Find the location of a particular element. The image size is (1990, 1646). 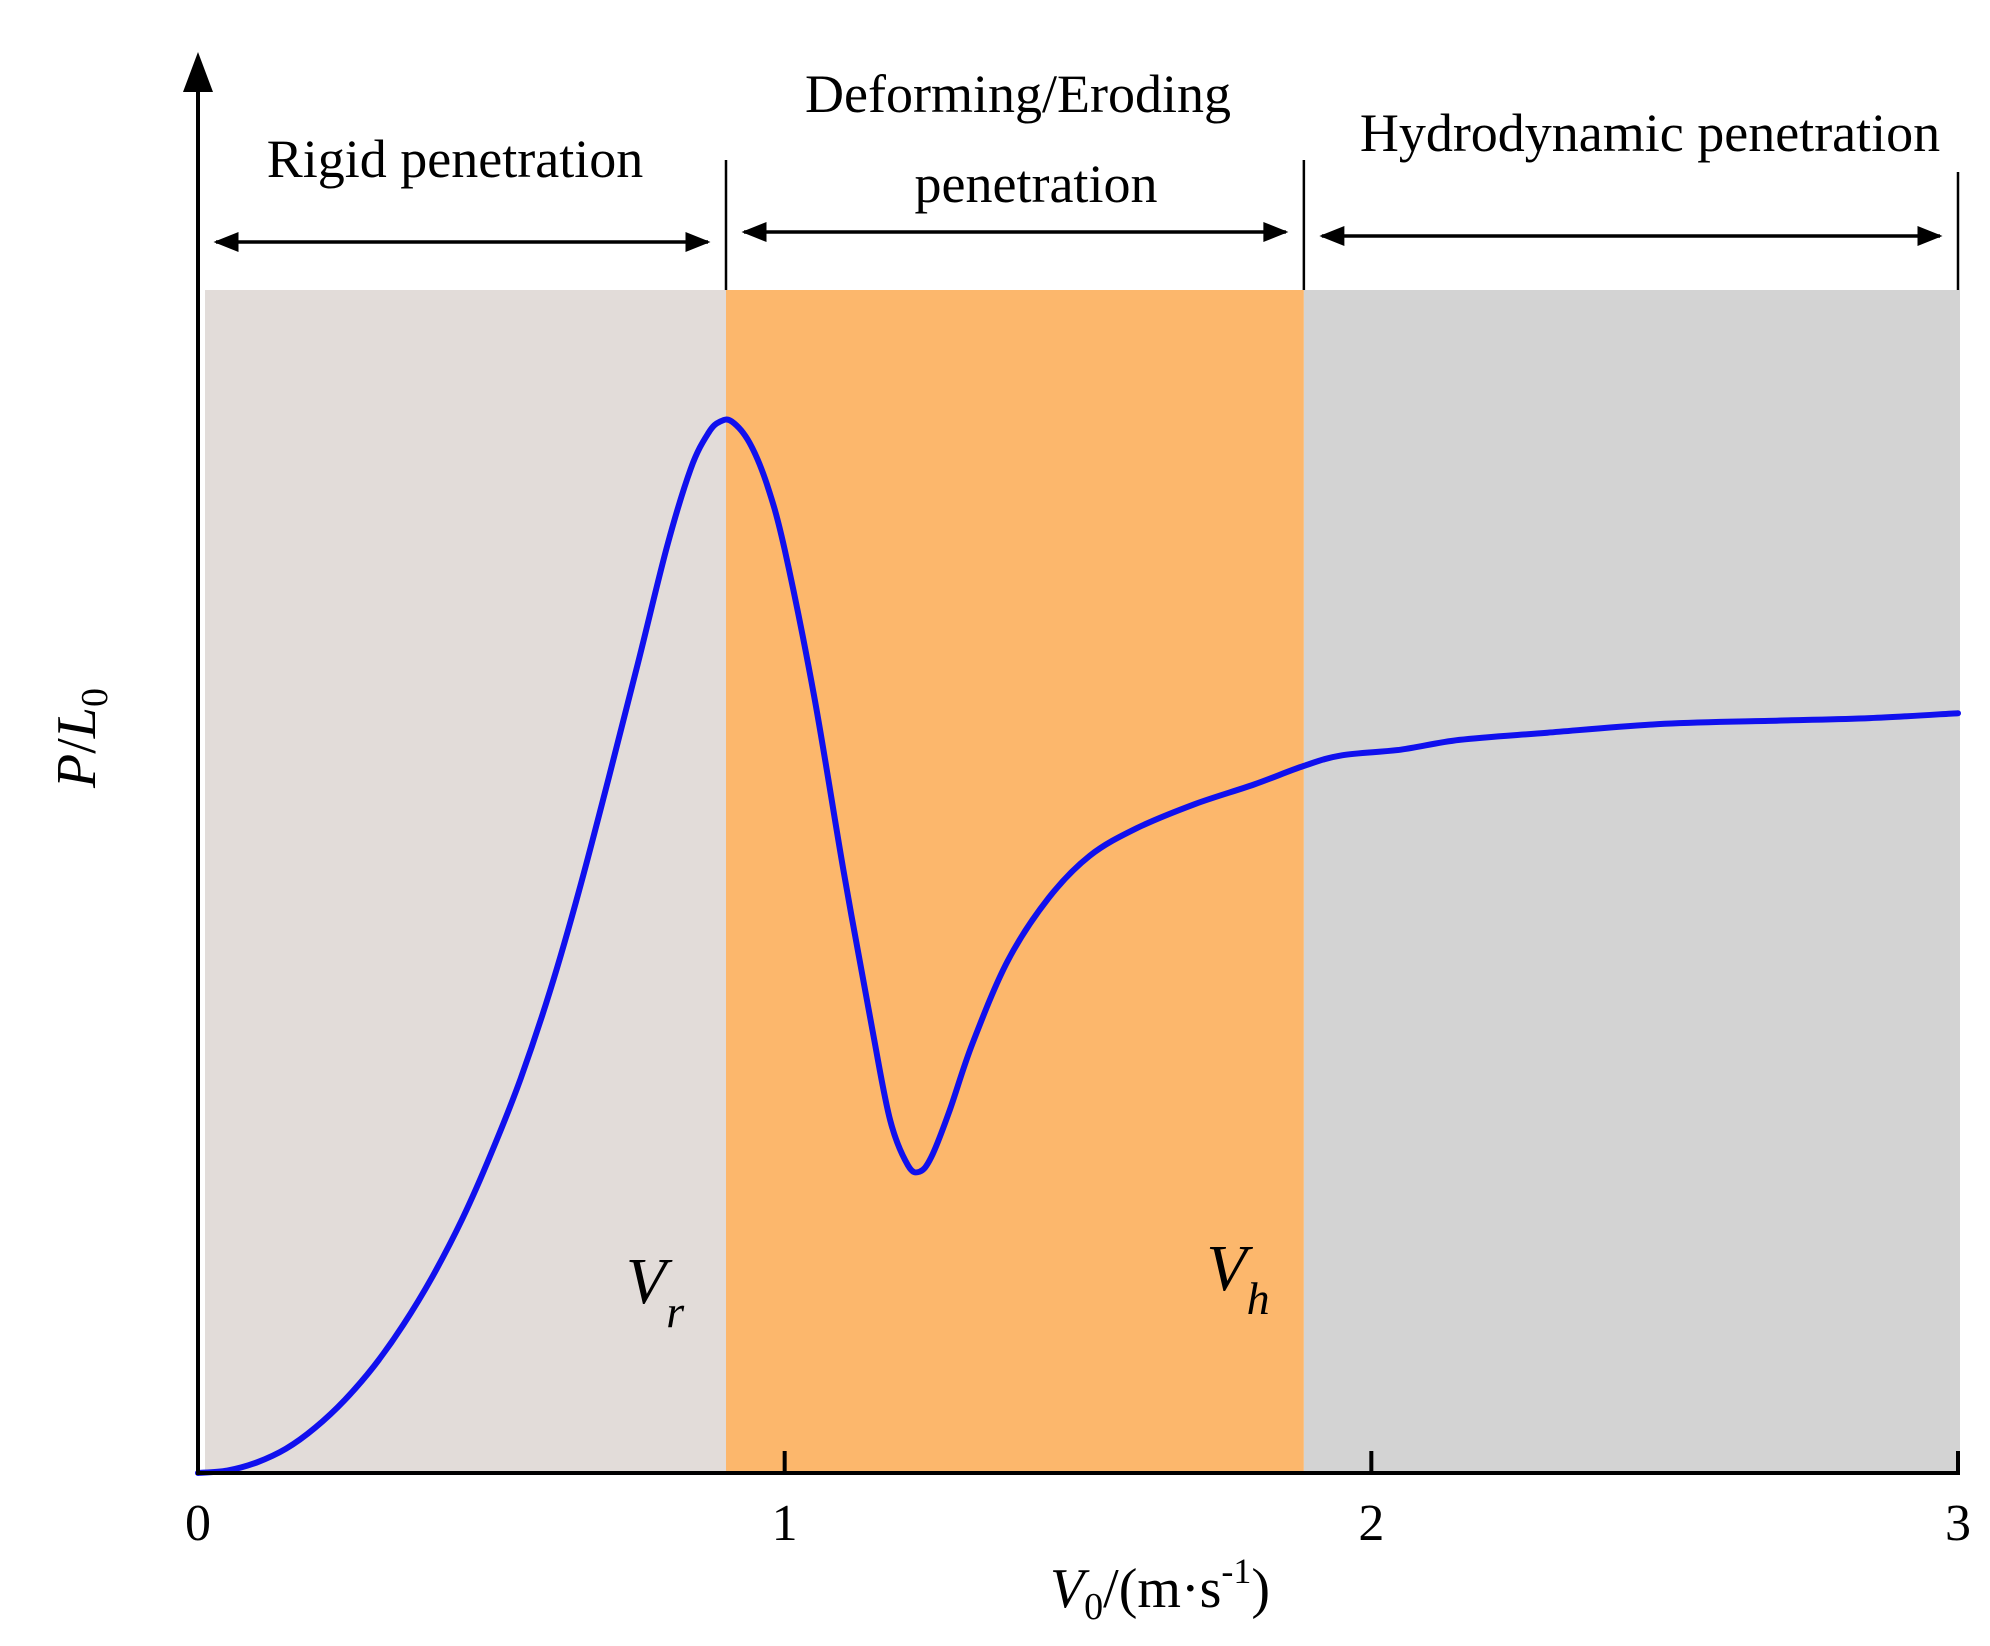

region-1-label-line-1: Rigid penetration is located at coordinates (455, 159).